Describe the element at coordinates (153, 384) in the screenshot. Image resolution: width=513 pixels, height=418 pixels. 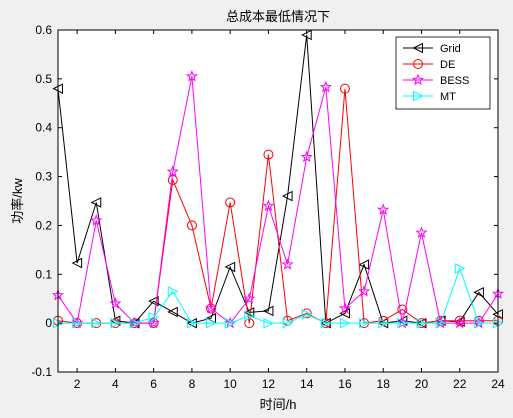
I see `x-tick-label: 6` at that location.